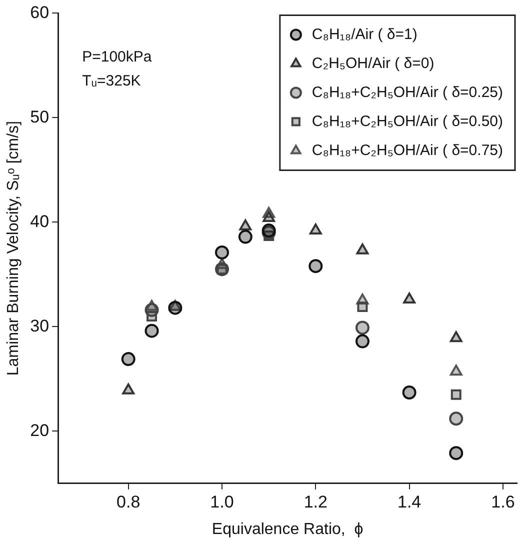  Describe the element at coordinates (40, 430) in the screenshot. I see `y-tick-label: 20` at that location.